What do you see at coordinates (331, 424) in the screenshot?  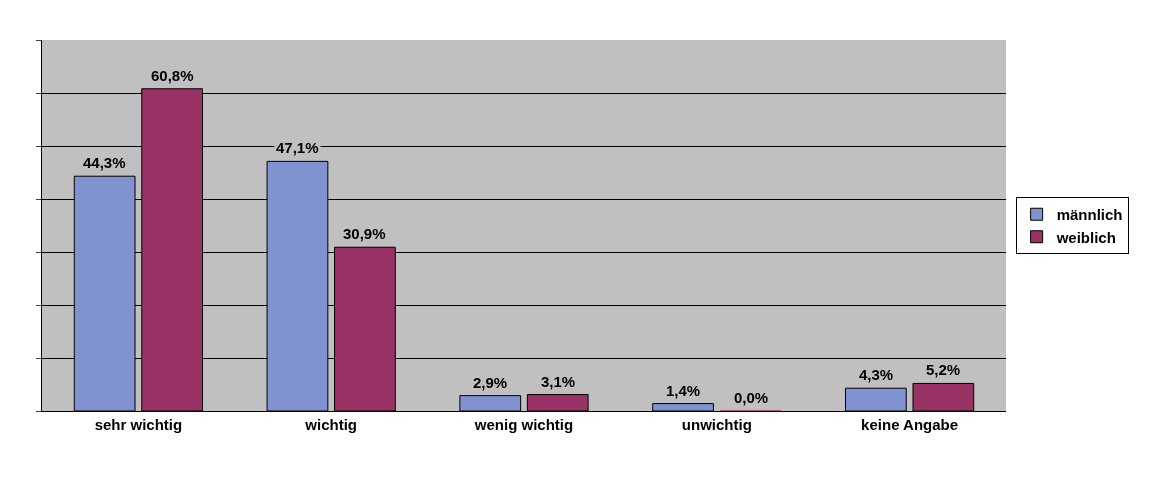 I see `x-tick-label: wichtig` at bounding box center [331, 424].